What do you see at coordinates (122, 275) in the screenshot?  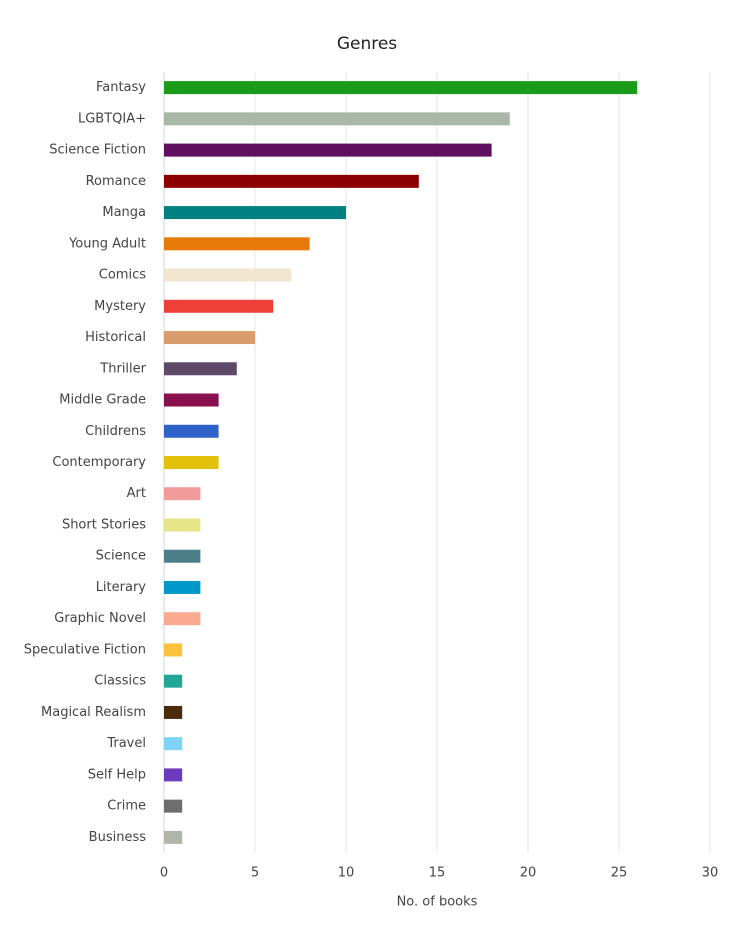 I see `y-tick-label: Comics` at bounding box center [122, 275].